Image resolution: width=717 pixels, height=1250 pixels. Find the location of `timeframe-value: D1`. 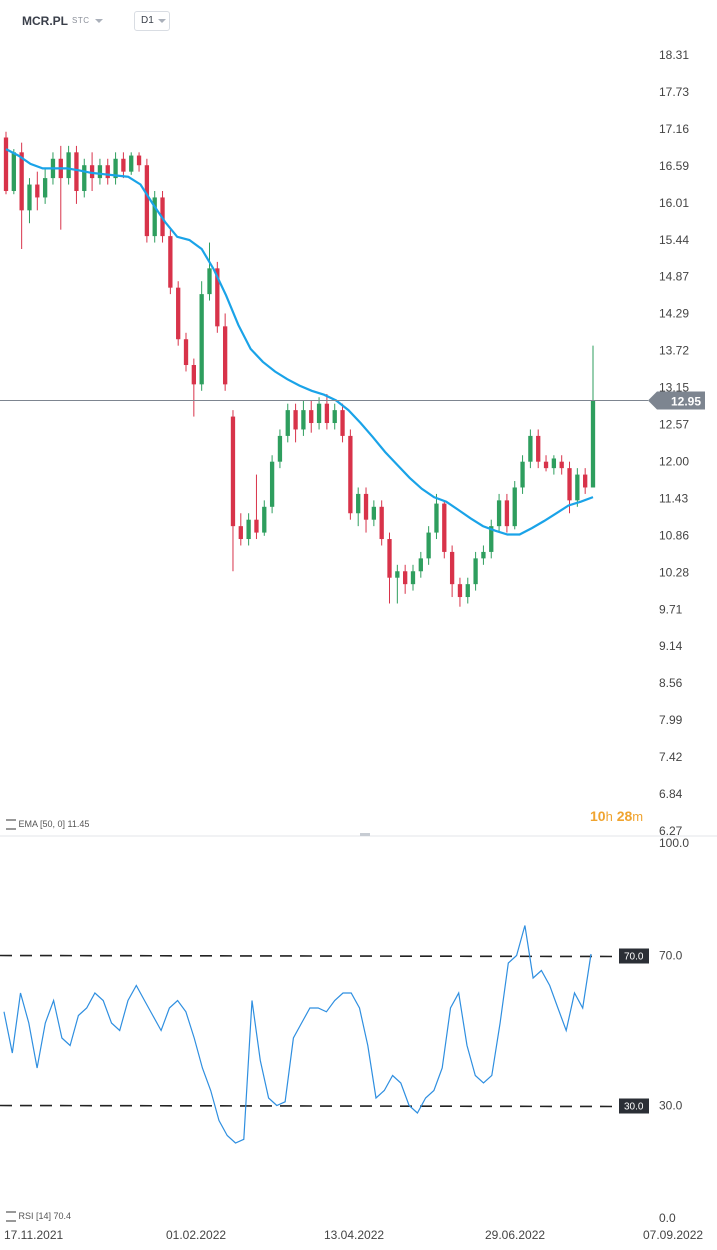

timeframe-value: D1 is located at coordinates (147, 20).